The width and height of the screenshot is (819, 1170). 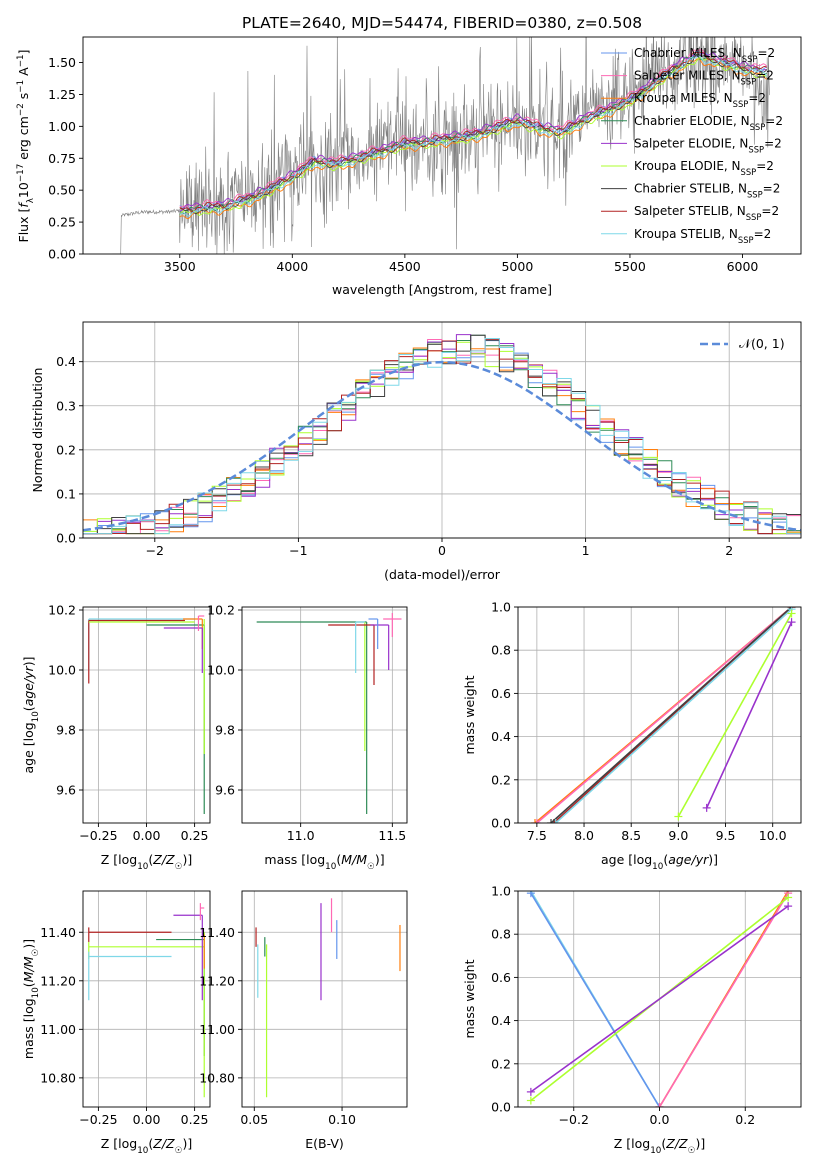 What do you see at coordinates (31, 714) in the screenshot?
I see `y-axis-label: age [log10(age/yr)]` at bounding box center [31, 714].